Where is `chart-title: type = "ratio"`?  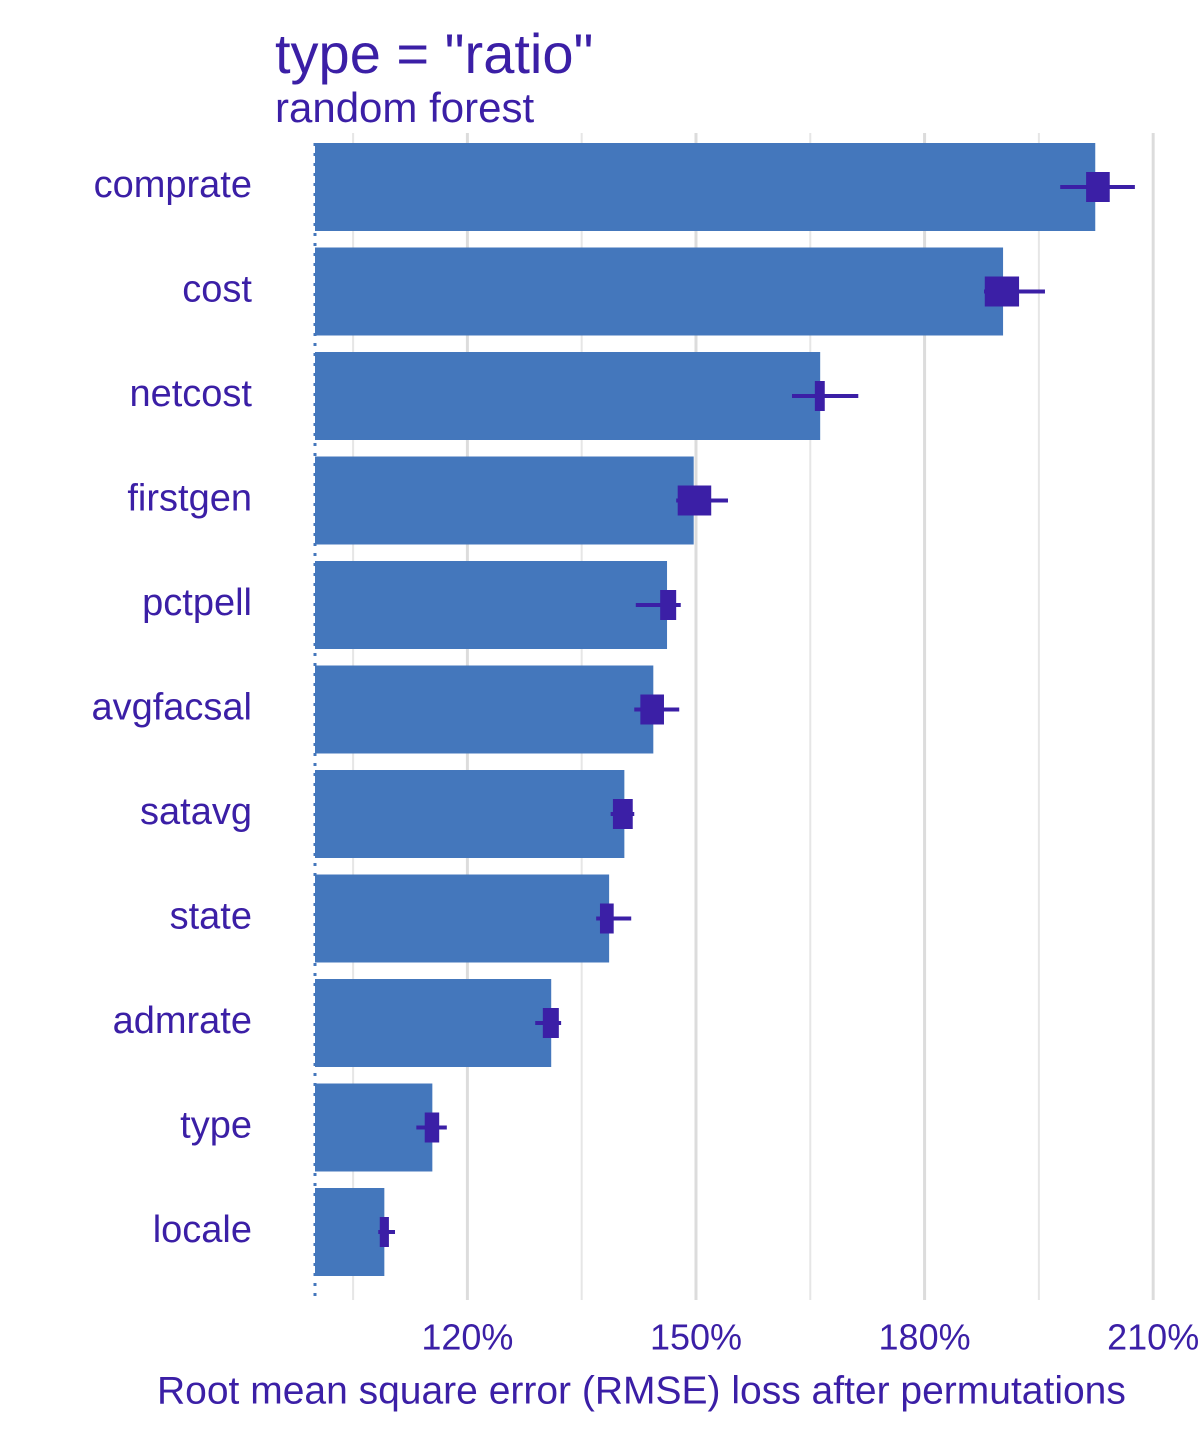 chart-title: type = "ratio" is located at coordinates (434, 53).